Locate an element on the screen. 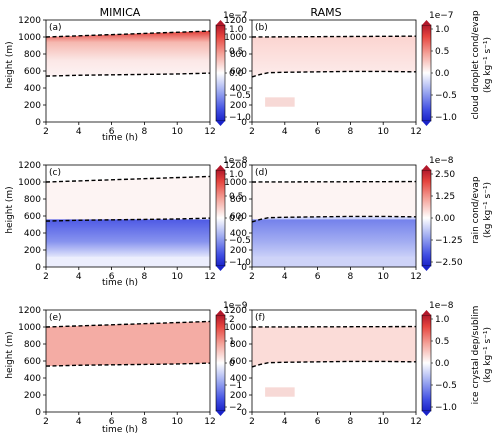 Image resolution: width=500 pixels, height=445 pixels. panel-label: (e) is located at coordinates (55, 318).